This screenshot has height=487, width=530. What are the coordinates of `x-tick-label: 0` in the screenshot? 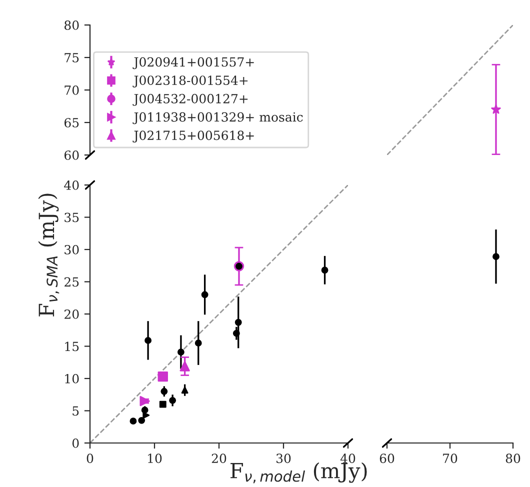 It's located at (90, 459).